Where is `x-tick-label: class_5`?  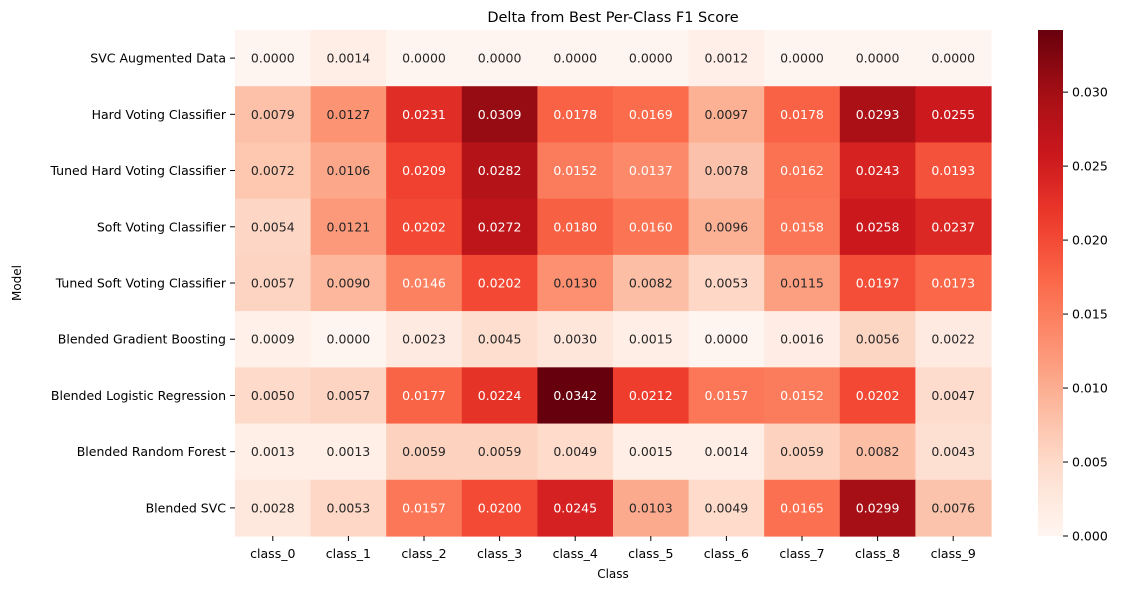
x-tick-label: class_5 is located at coordinates (650, 553).